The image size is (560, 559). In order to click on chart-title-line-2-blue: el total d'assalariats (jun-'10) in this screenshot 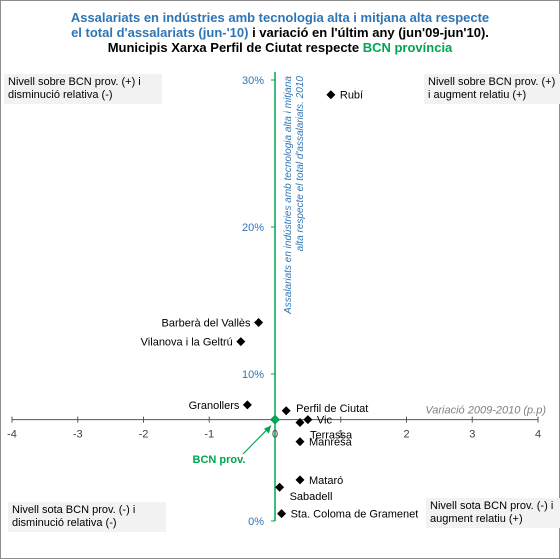, I will do `click(160, 32)`.